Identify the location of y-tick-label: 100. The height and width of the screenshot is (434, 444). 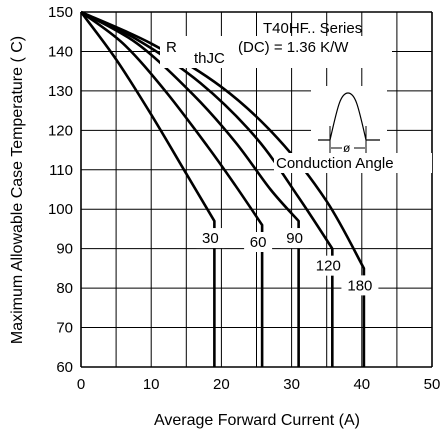
(60, 209).